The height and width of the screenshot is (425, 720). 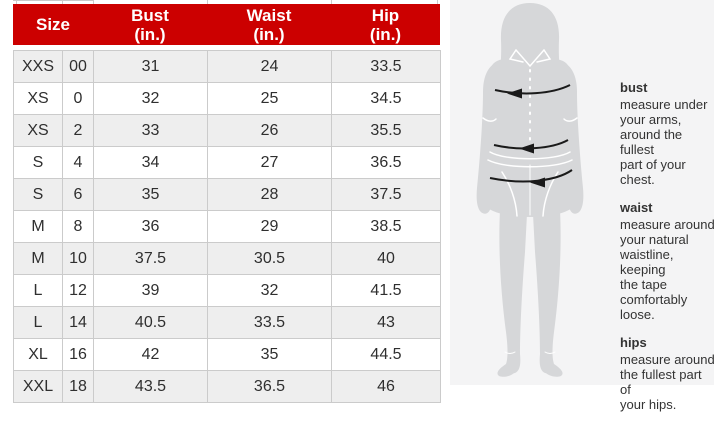 What do you see at coordinates (150, 386) in the screenshot?
I see `cell-bust: 43.5` at bounding box center [150, 386].